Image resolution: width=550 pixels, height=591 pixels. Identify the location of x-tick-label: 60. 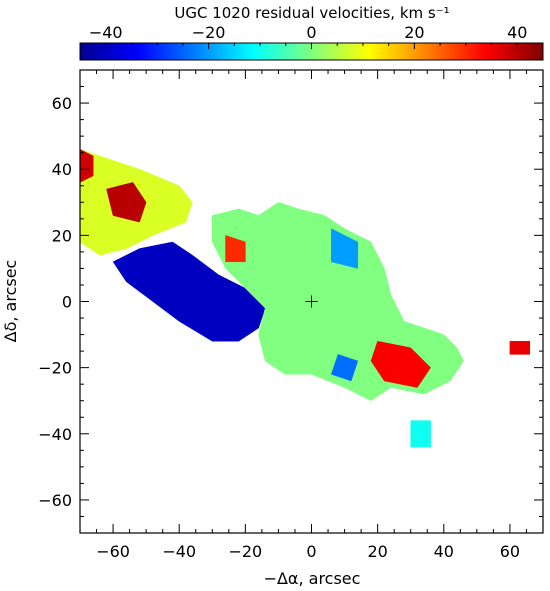
(510, 551).